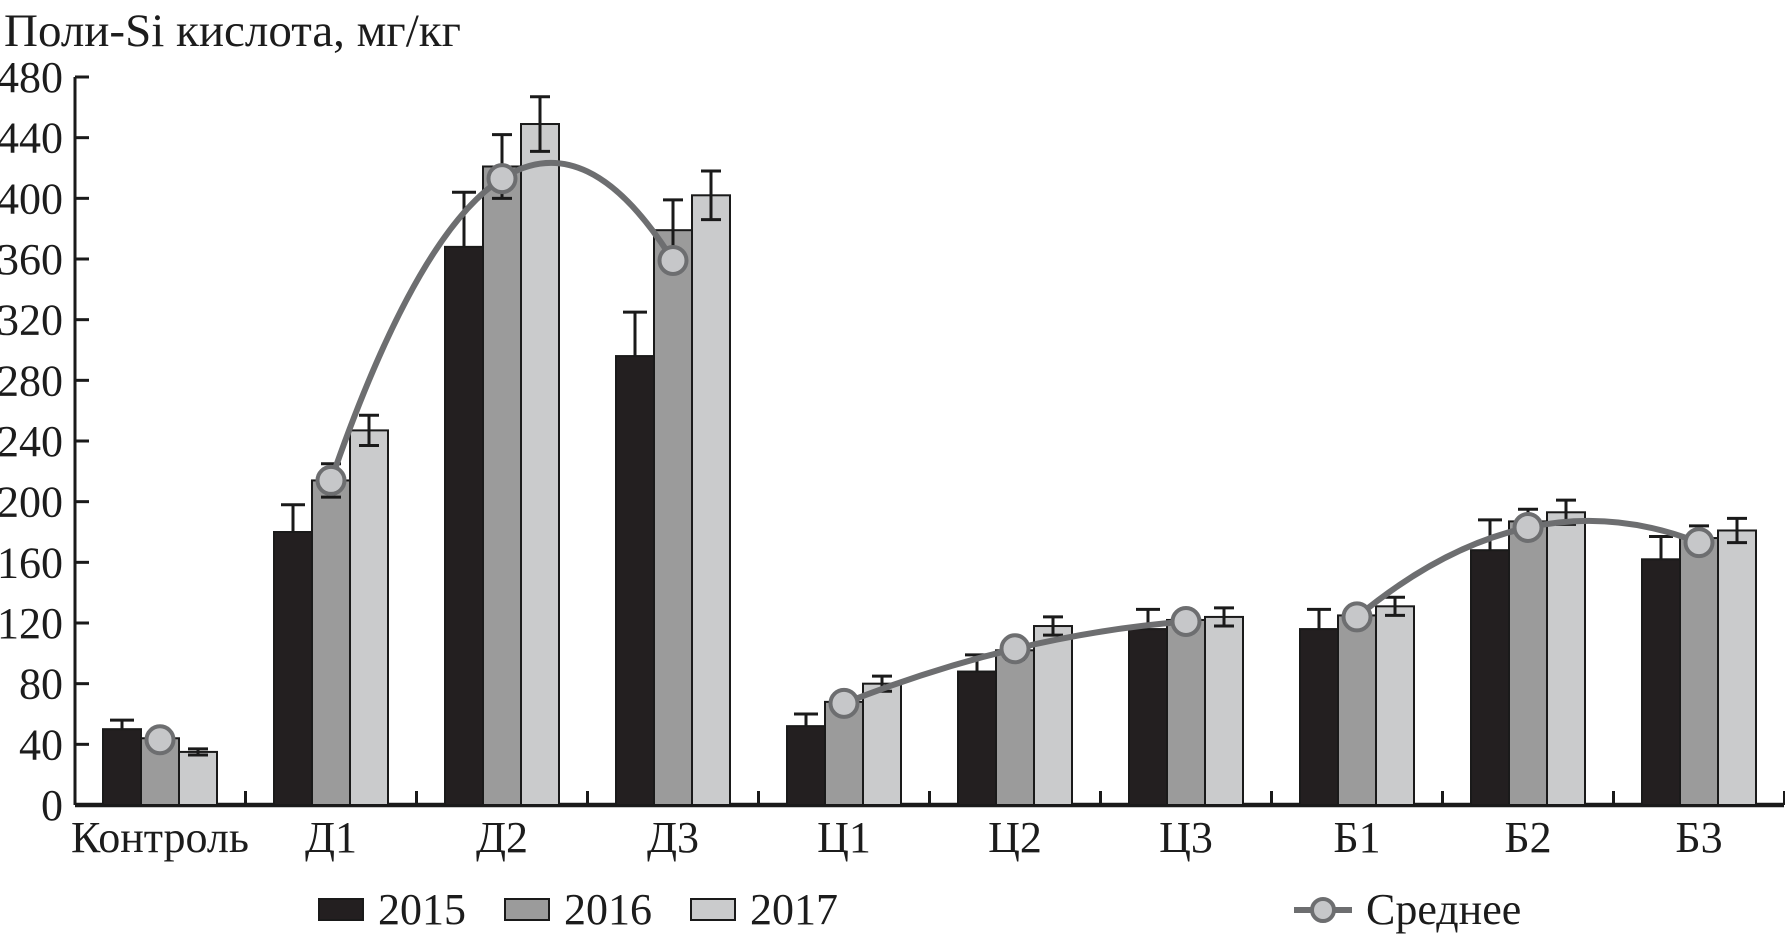  I want to click on x-category-label: Б3, so click(1698, 837).